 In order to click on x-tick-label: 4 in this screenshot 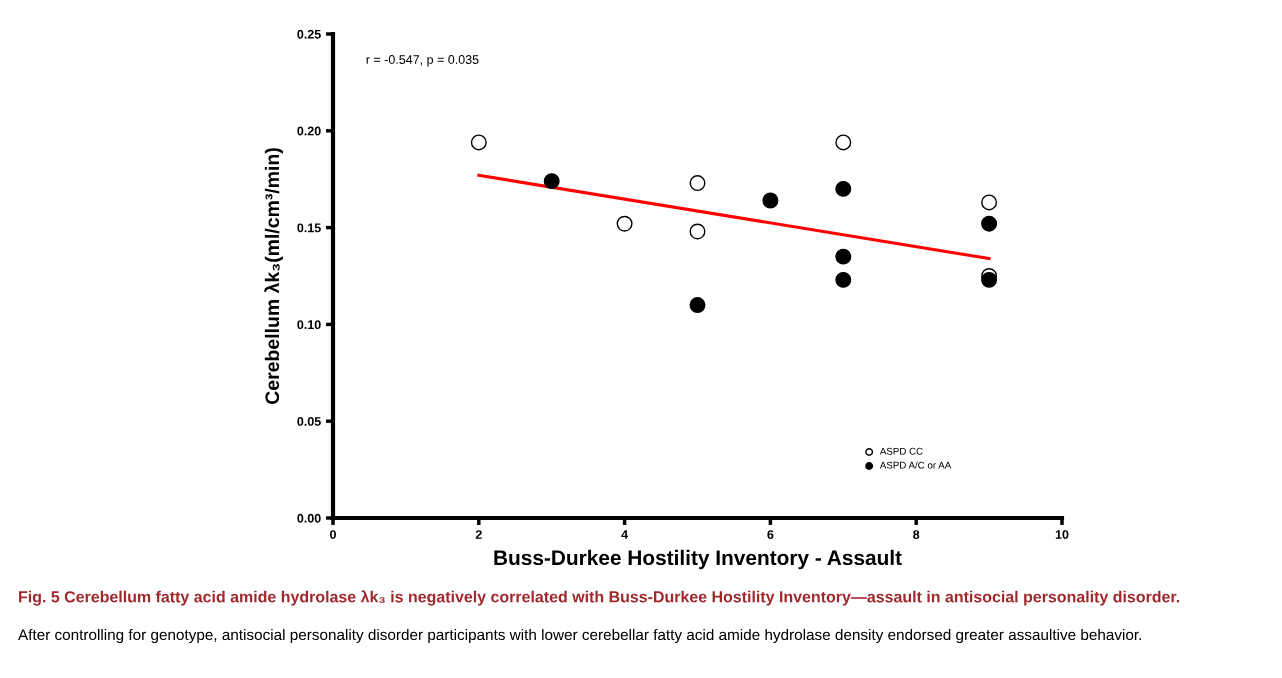, I will do `click(625, 534)`.